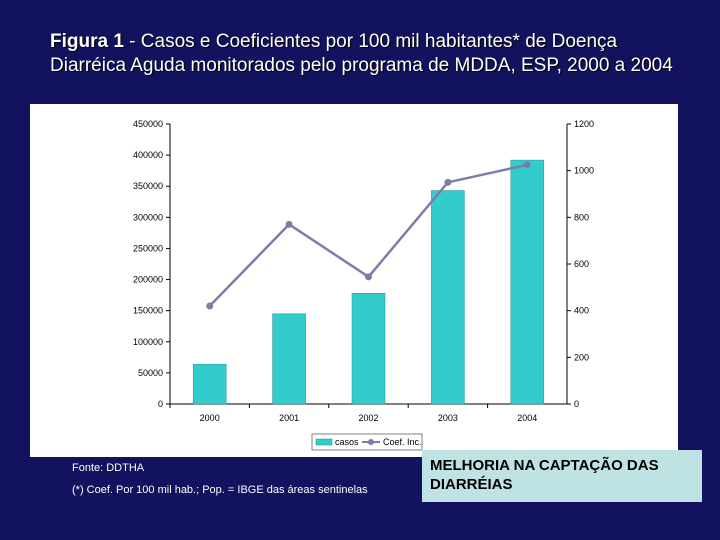 The image size is (720, 540). What do you see at coordinates (148, 186) in the screenshot?
I see `y-left-tick-label: 350000` at bounding box center [148, 186].